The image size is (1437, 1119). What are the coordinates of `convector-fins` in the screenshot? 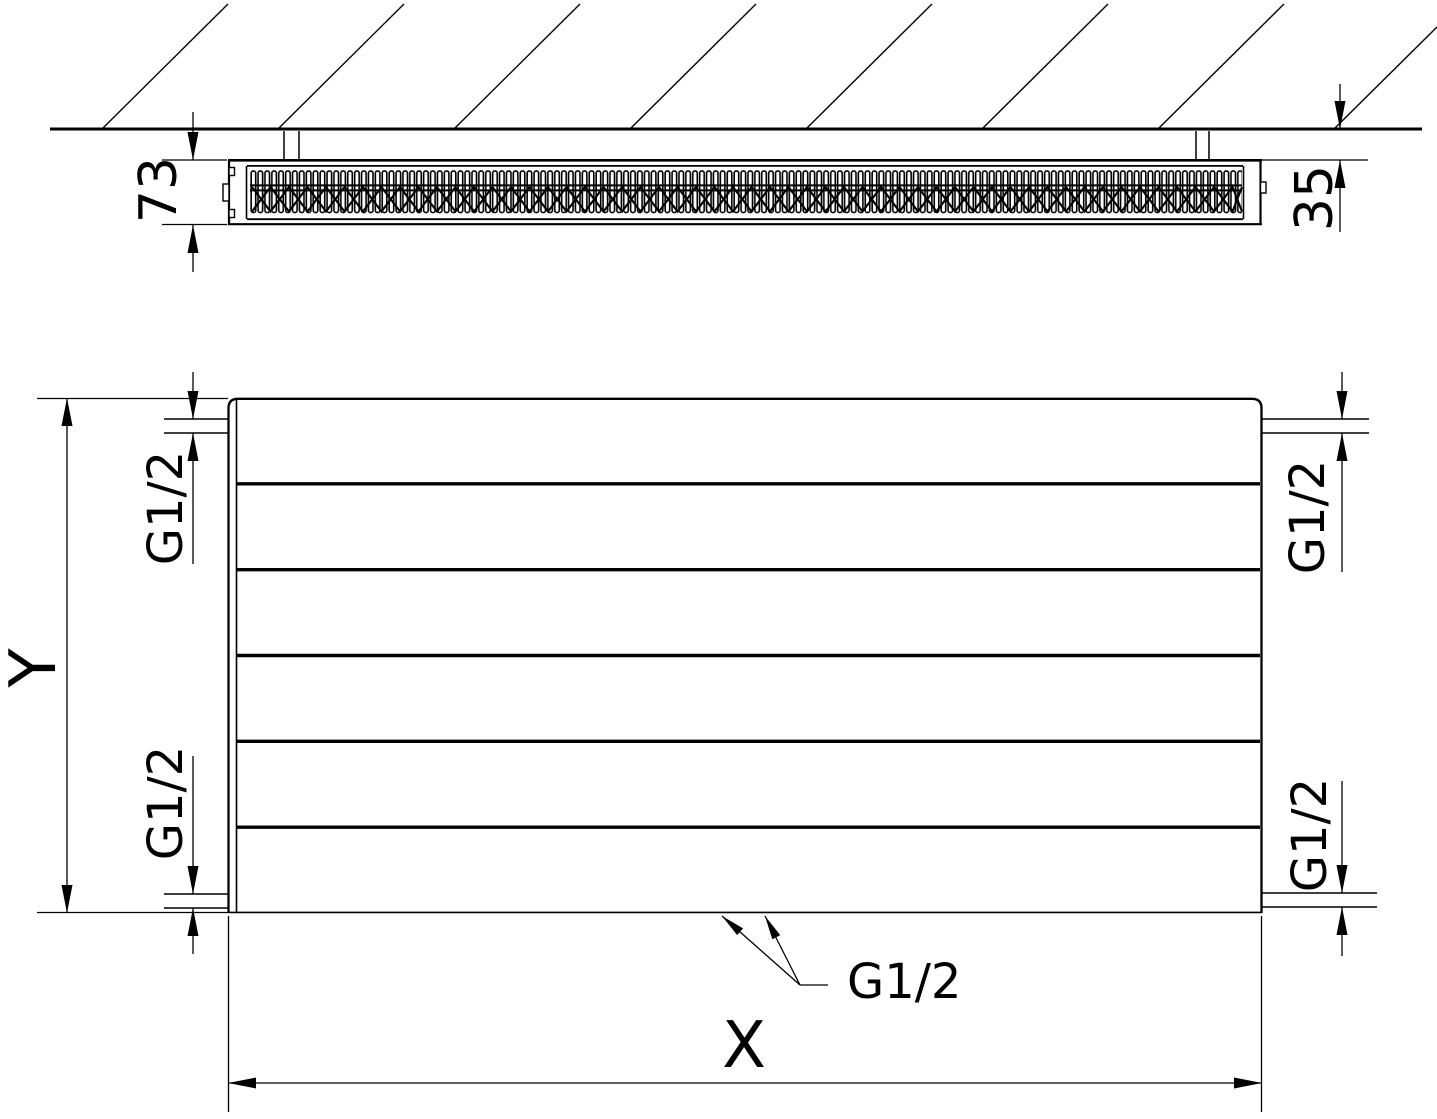 It's located at (746, 192).